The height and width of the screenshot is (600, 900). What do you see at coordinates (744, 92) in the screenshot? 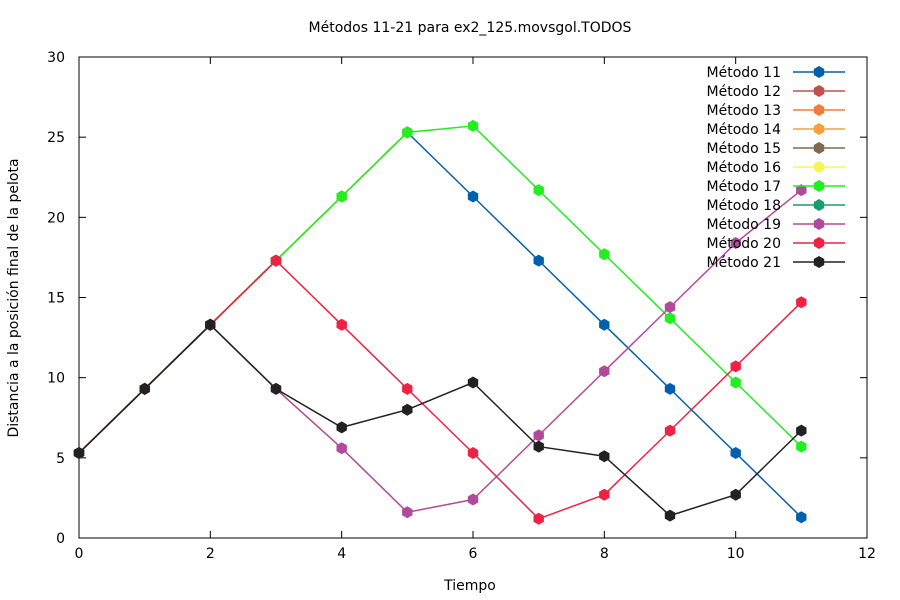
I see `legend-label: Método 12` at bounding box center [744, 92].